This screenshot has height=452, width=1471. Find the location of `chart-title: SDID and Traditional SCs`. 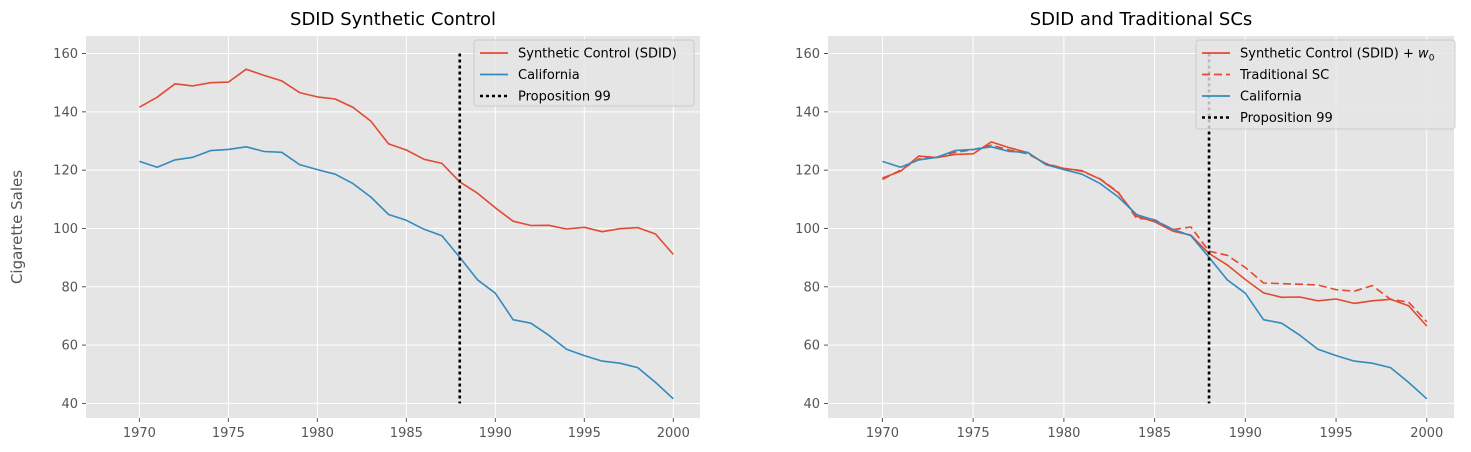

chart-title: SDID and Traditional SCs is located at coordinates (1141, 19).